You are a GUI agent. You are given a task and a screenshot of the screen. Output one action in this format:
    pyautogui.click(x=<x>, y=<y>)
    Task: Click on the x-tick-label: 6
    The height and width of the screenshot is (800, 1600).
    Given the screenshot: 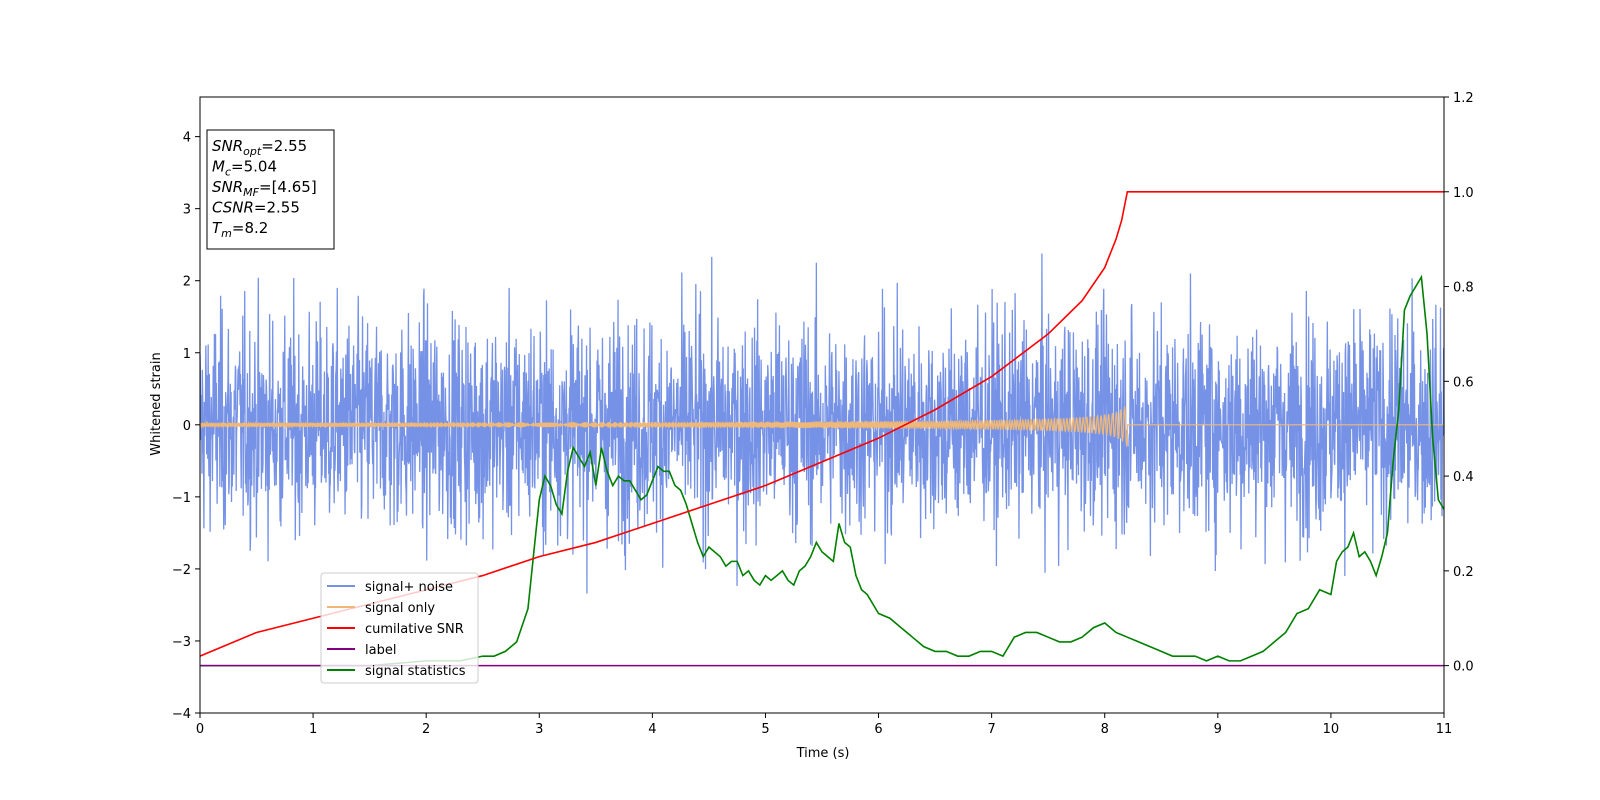 What is the action you would take?
    pyautogui.click(x=878, y=729)
    